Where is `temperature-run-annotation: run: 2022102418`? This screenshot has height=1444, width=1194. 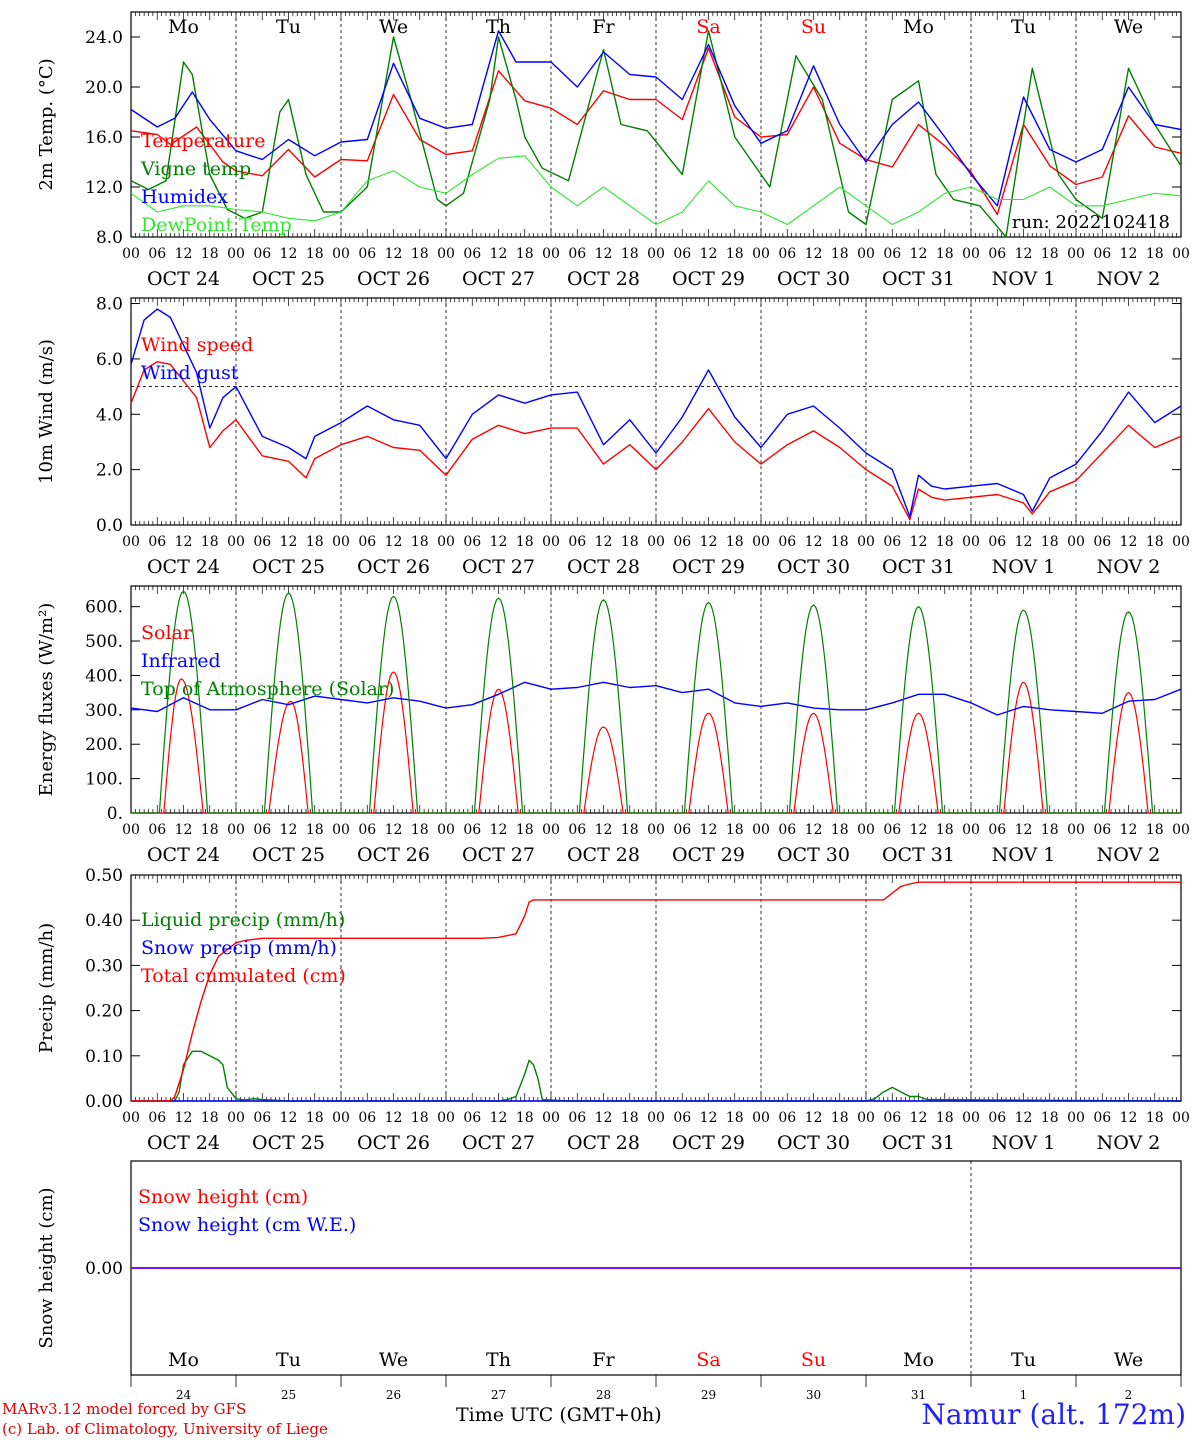 temperature-run-annotation: run: 2022102418 is located at coordinates (1091, 222).